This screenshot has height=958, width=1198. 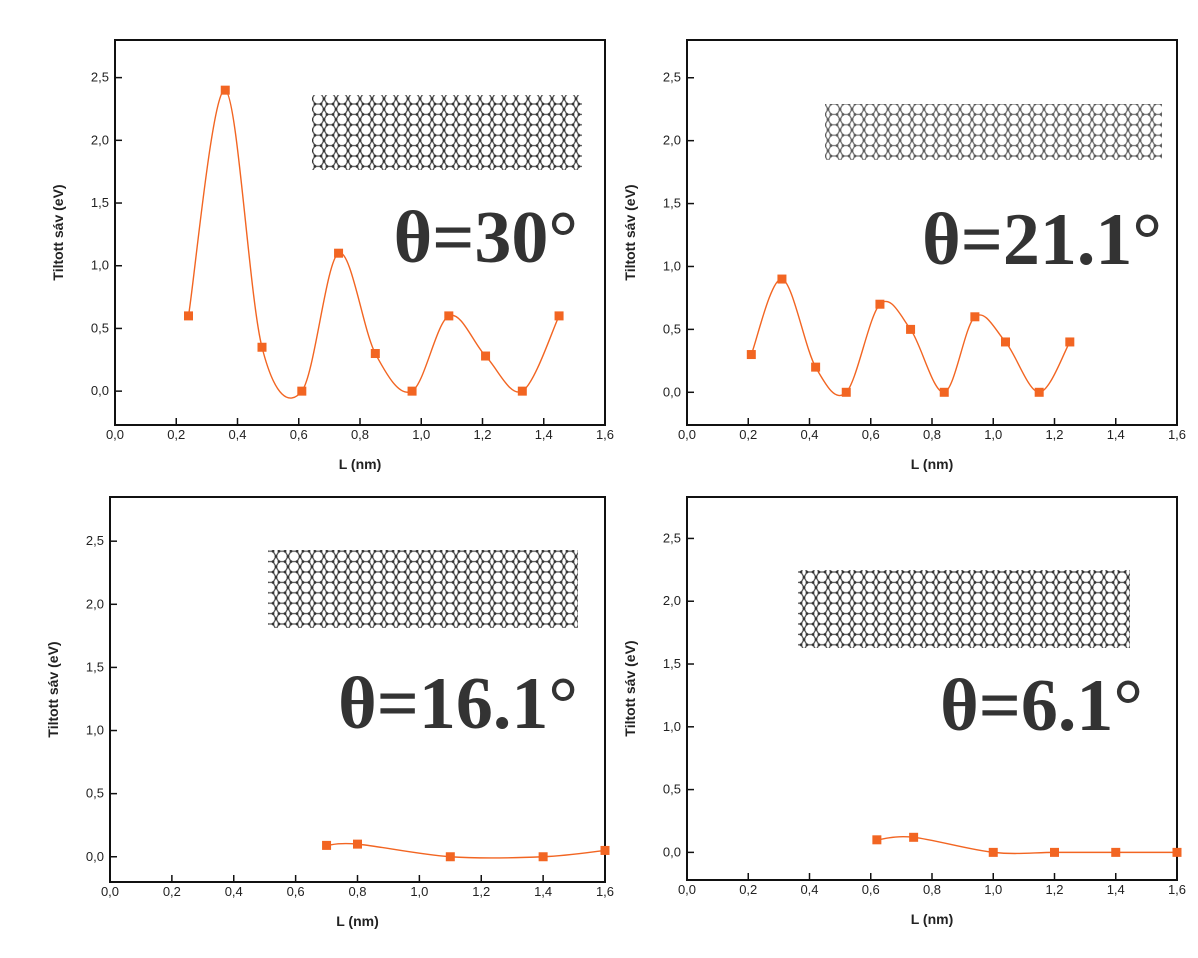 I want to click on x-tick-label: 1,0, so click(x=993, y=434).